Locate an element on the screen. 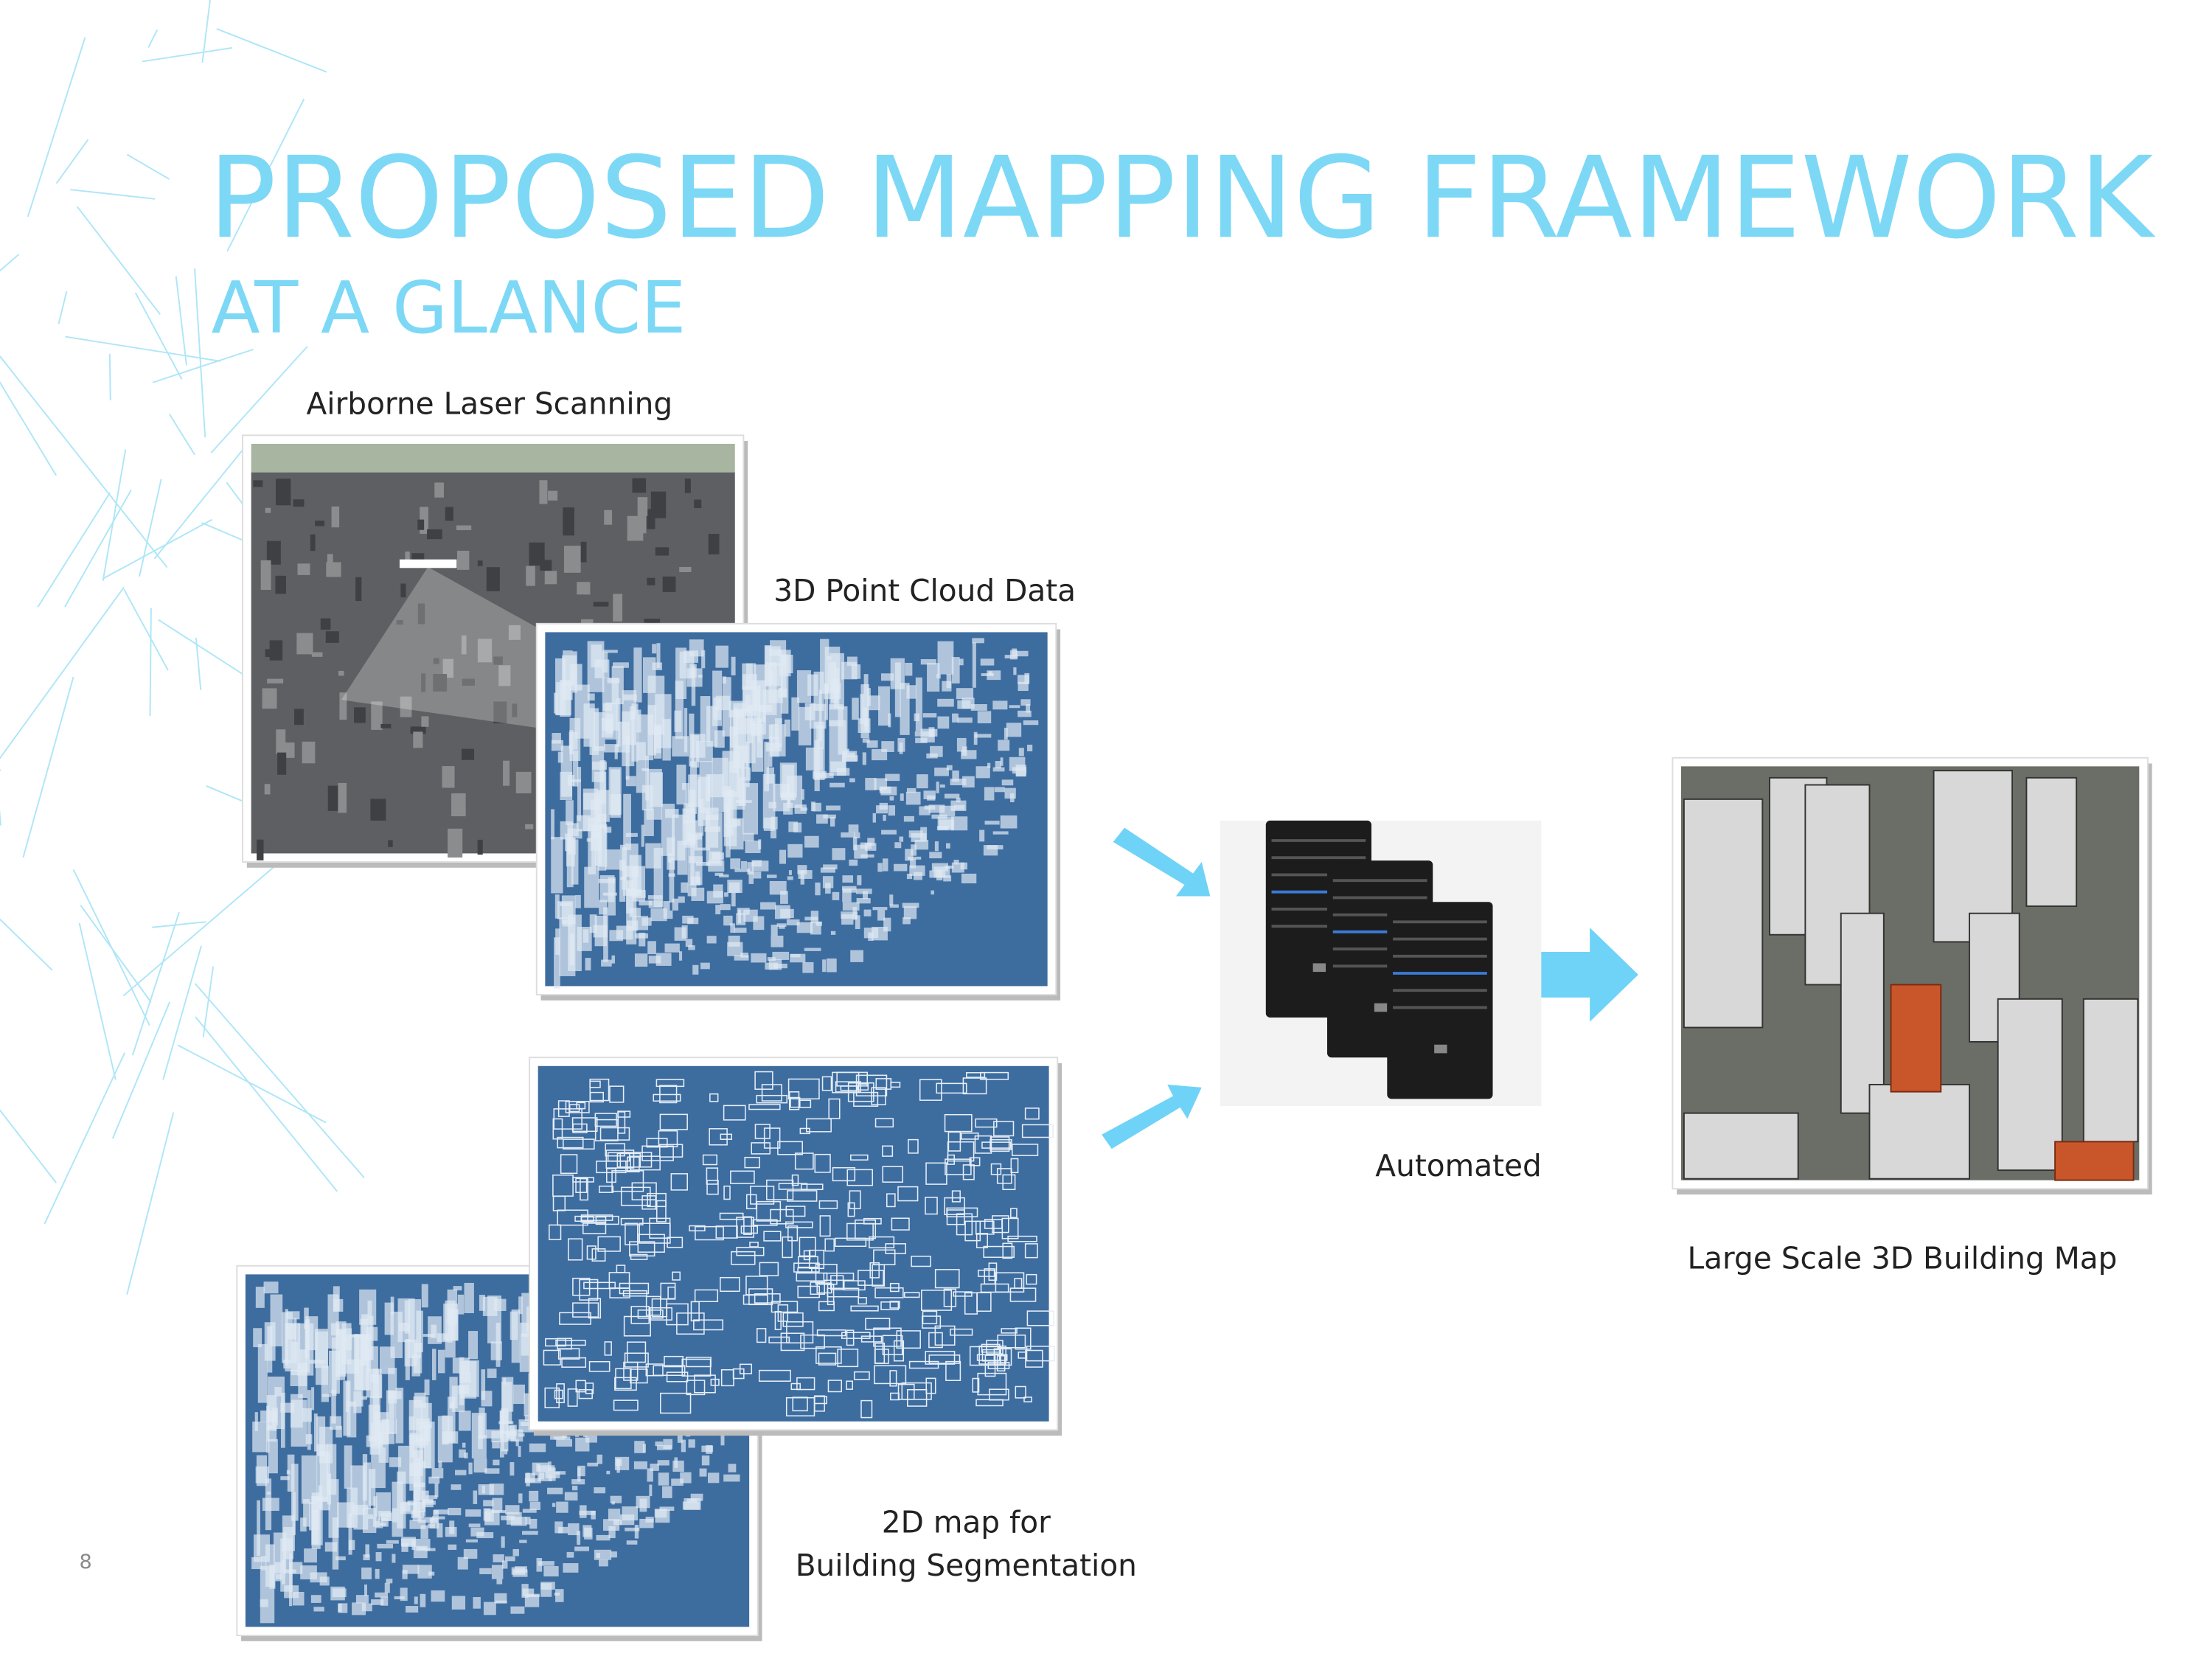 This screenshot has width=2212, height=1659. step-label: Building Segmentation is located at coordinates (966, 1565).